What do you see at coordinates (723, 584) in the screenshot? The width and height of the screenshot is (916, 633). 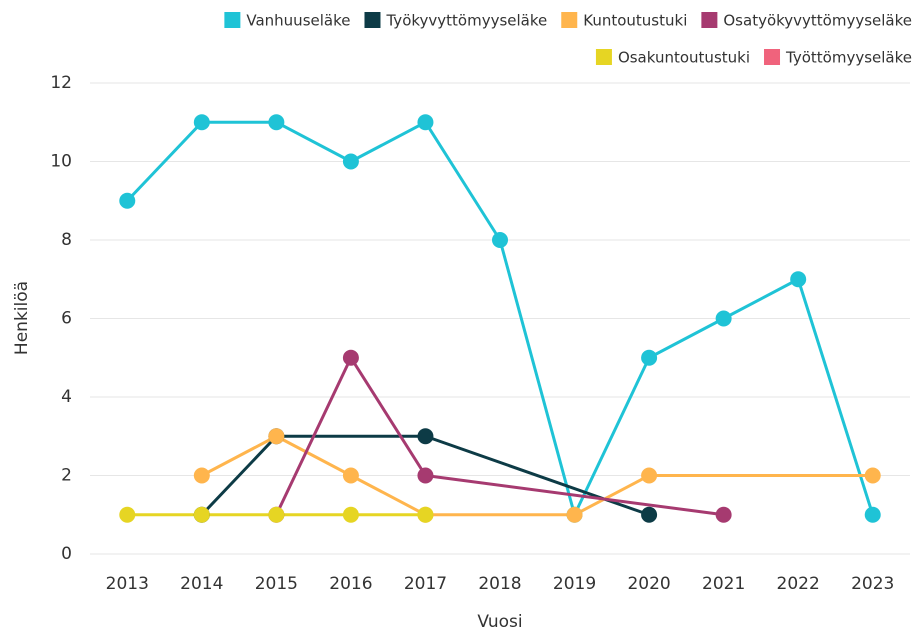 I see `x-tick-label: 2021` at bounding box center [723, 584].